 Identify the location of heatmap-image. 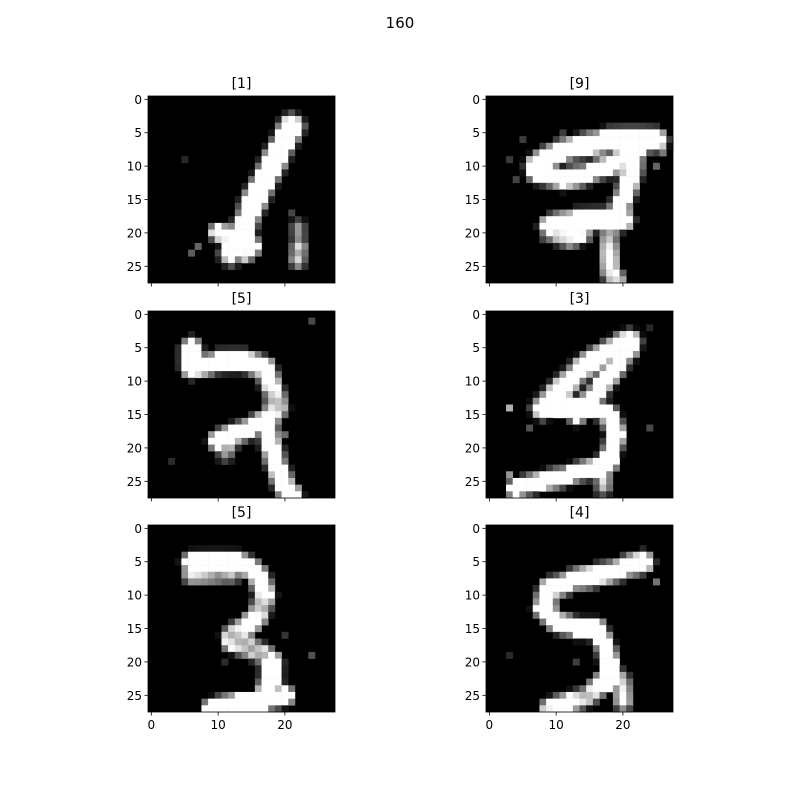
(580, 411).